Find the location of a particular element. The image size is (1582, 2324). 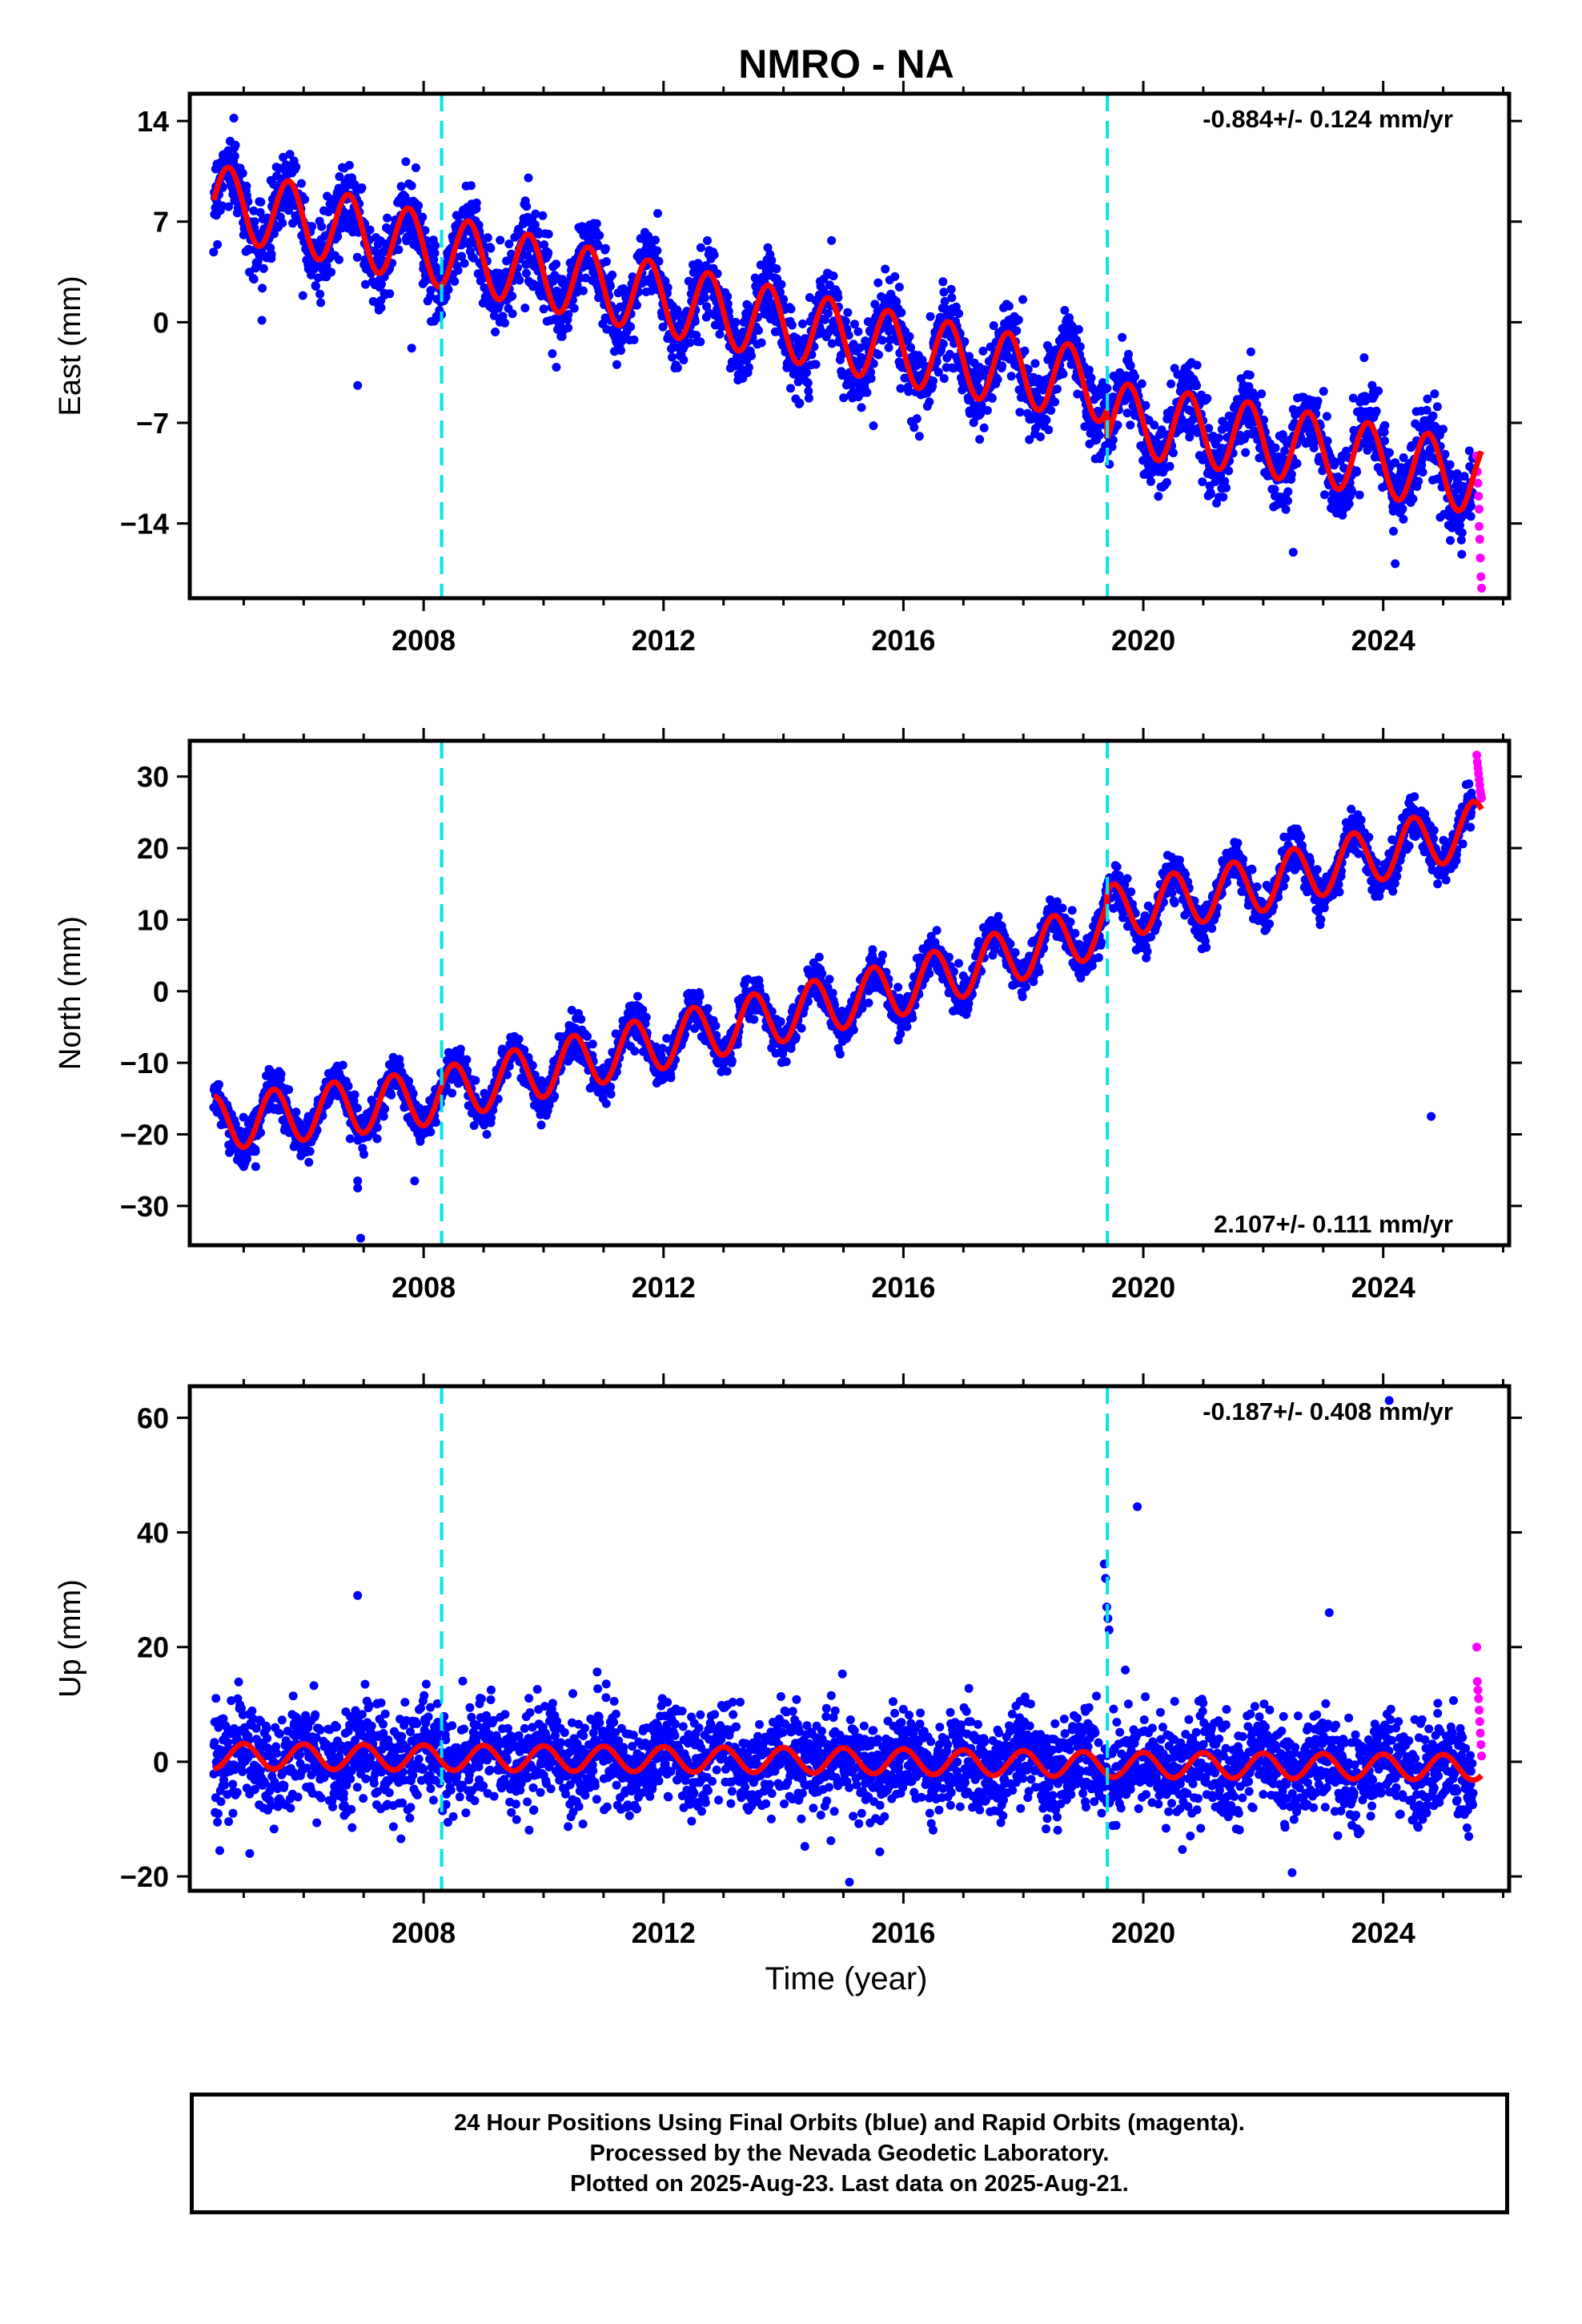

model-fit-line is located at coordinates (660, 302).